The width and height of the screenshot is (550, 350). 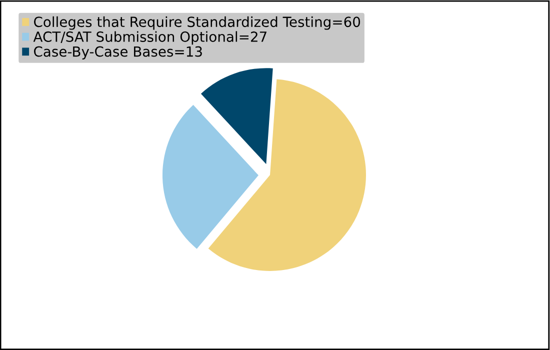 I want to click on legend-label: Case-By-Case Bases=13, so click(x=118, y=53).